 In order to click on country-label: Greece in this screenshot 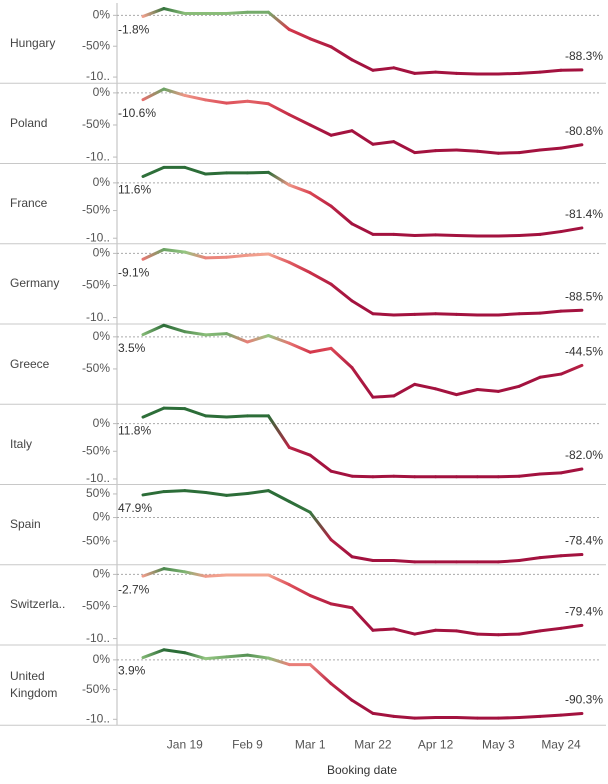, I will do `click(30, 363)`.